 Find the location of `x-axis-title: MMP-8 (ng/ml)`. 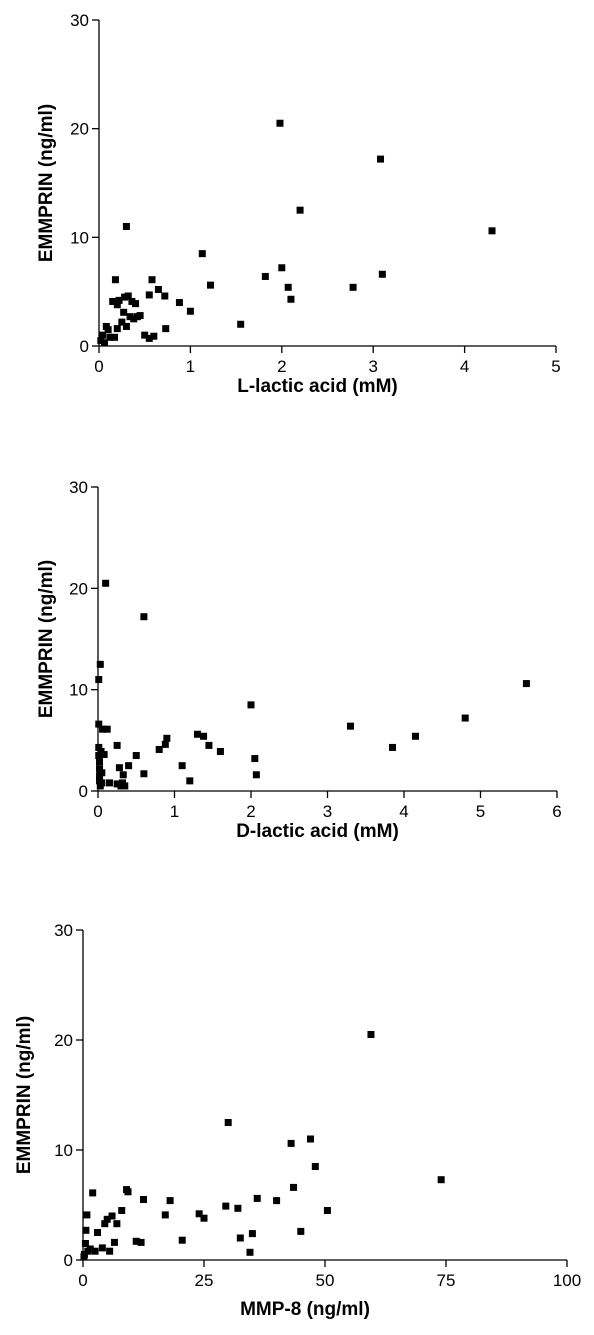

x-axis-title: MMP-8 (ng/ml) is located at coordinates (305, 1309).